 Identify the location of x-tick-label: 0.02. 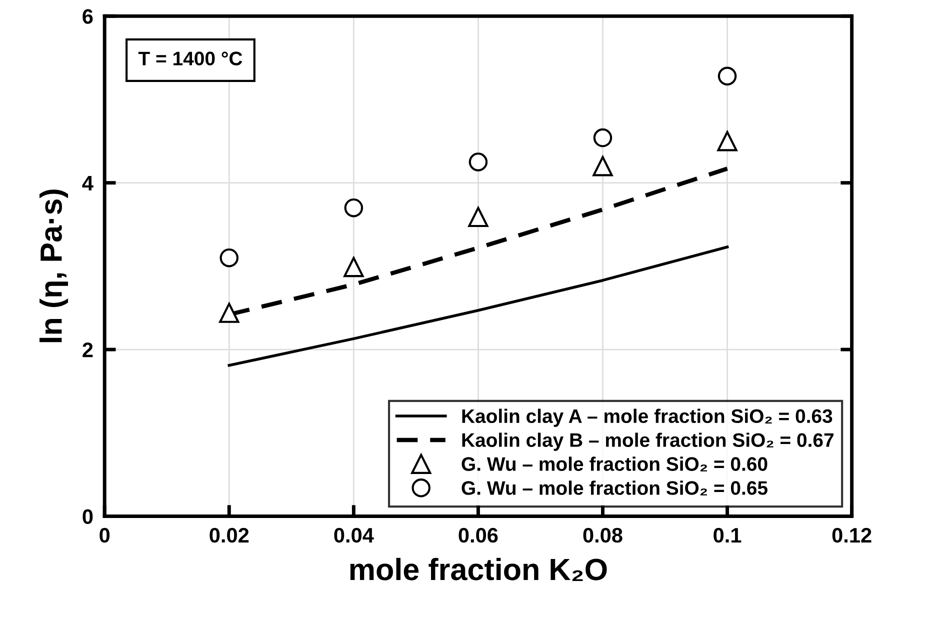
(229, 535).